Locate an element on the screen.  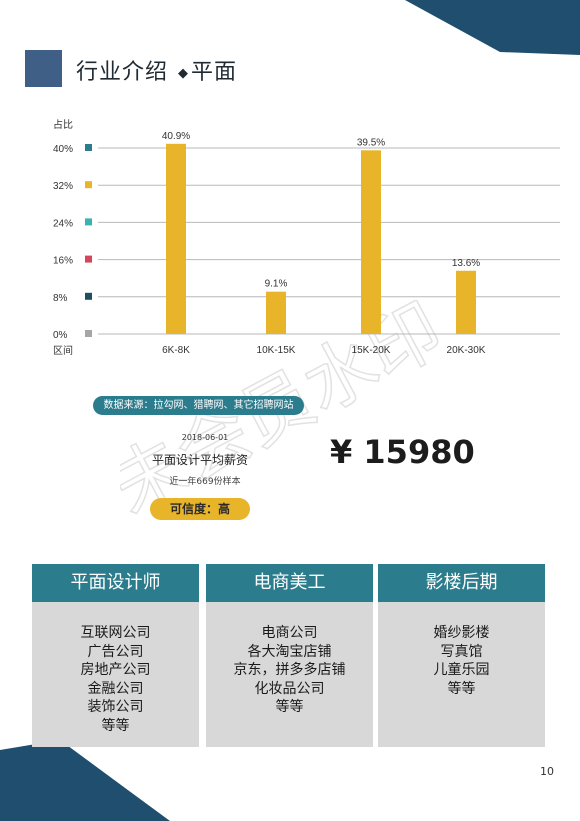
card-list: 婚纱影楼 写真馆 儿童乐园 等等 is located at coordinates (461, 650).